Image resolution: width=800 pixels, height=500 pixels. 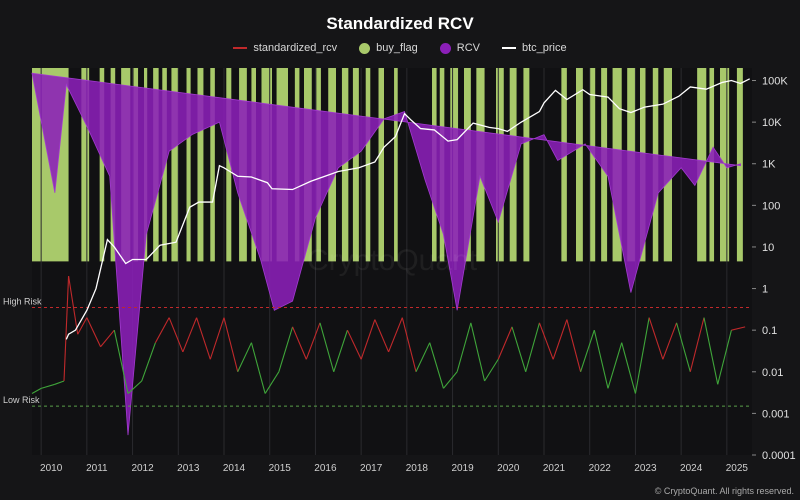 What do you see at coordinates (769, 331) in the screenshot?
I see `y-tick-label-0.1: 0.1` at bounding box center [769, 331].